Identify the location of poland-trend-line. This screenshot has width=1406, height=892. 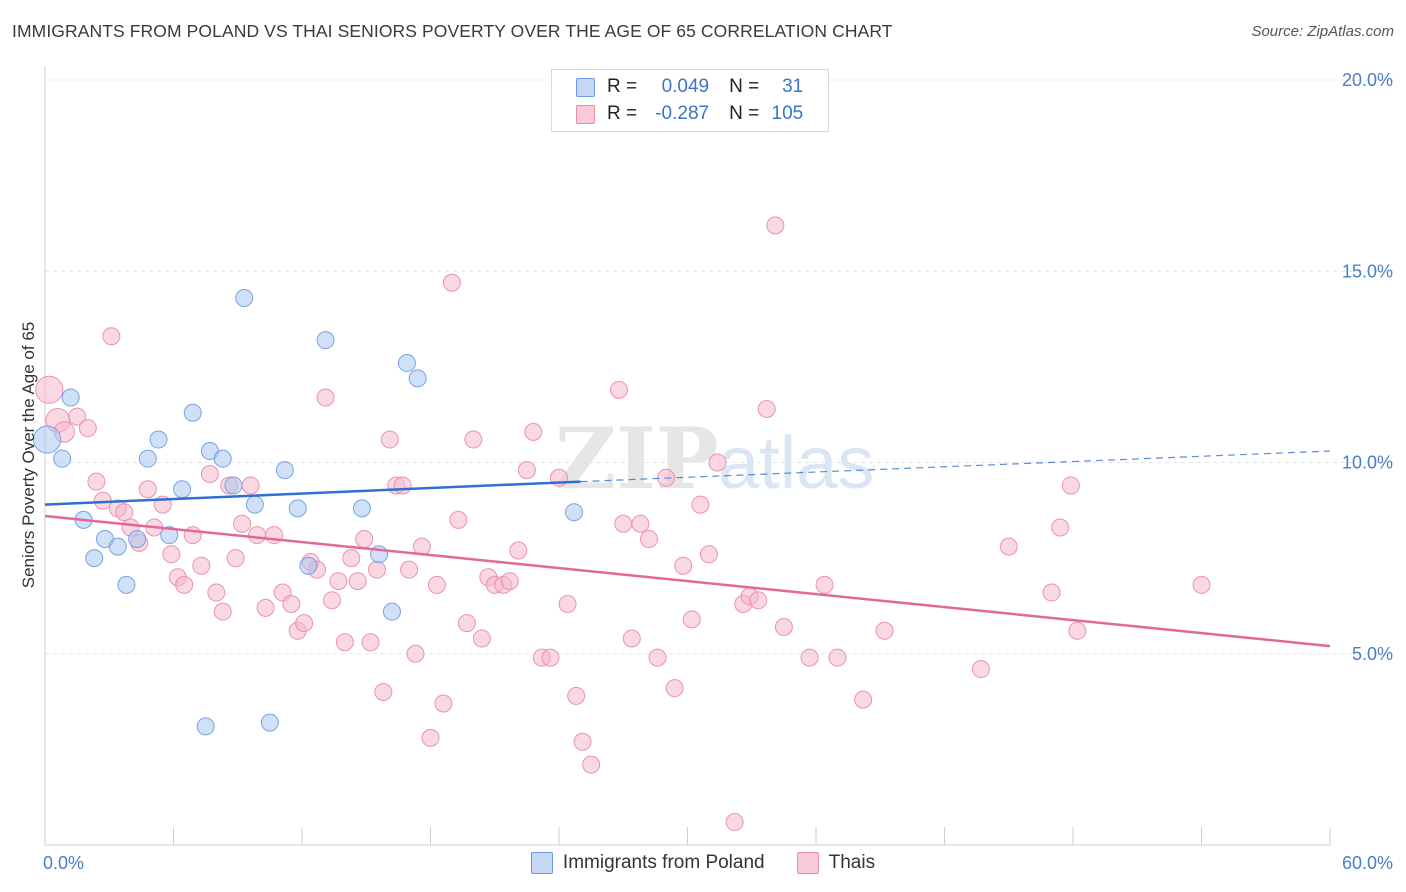
(312, 493).